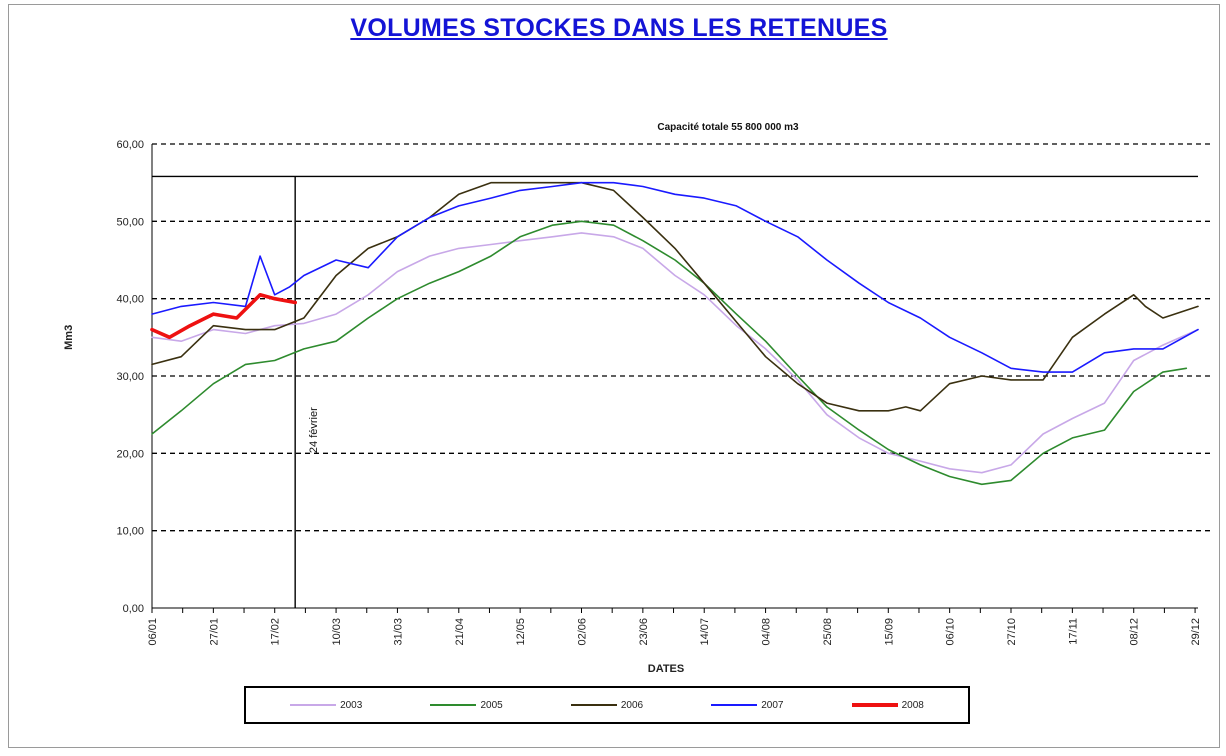 This screenshot has height=756, width=1226. I want to click on x-tick-label: 31/03, so click(398, 632).